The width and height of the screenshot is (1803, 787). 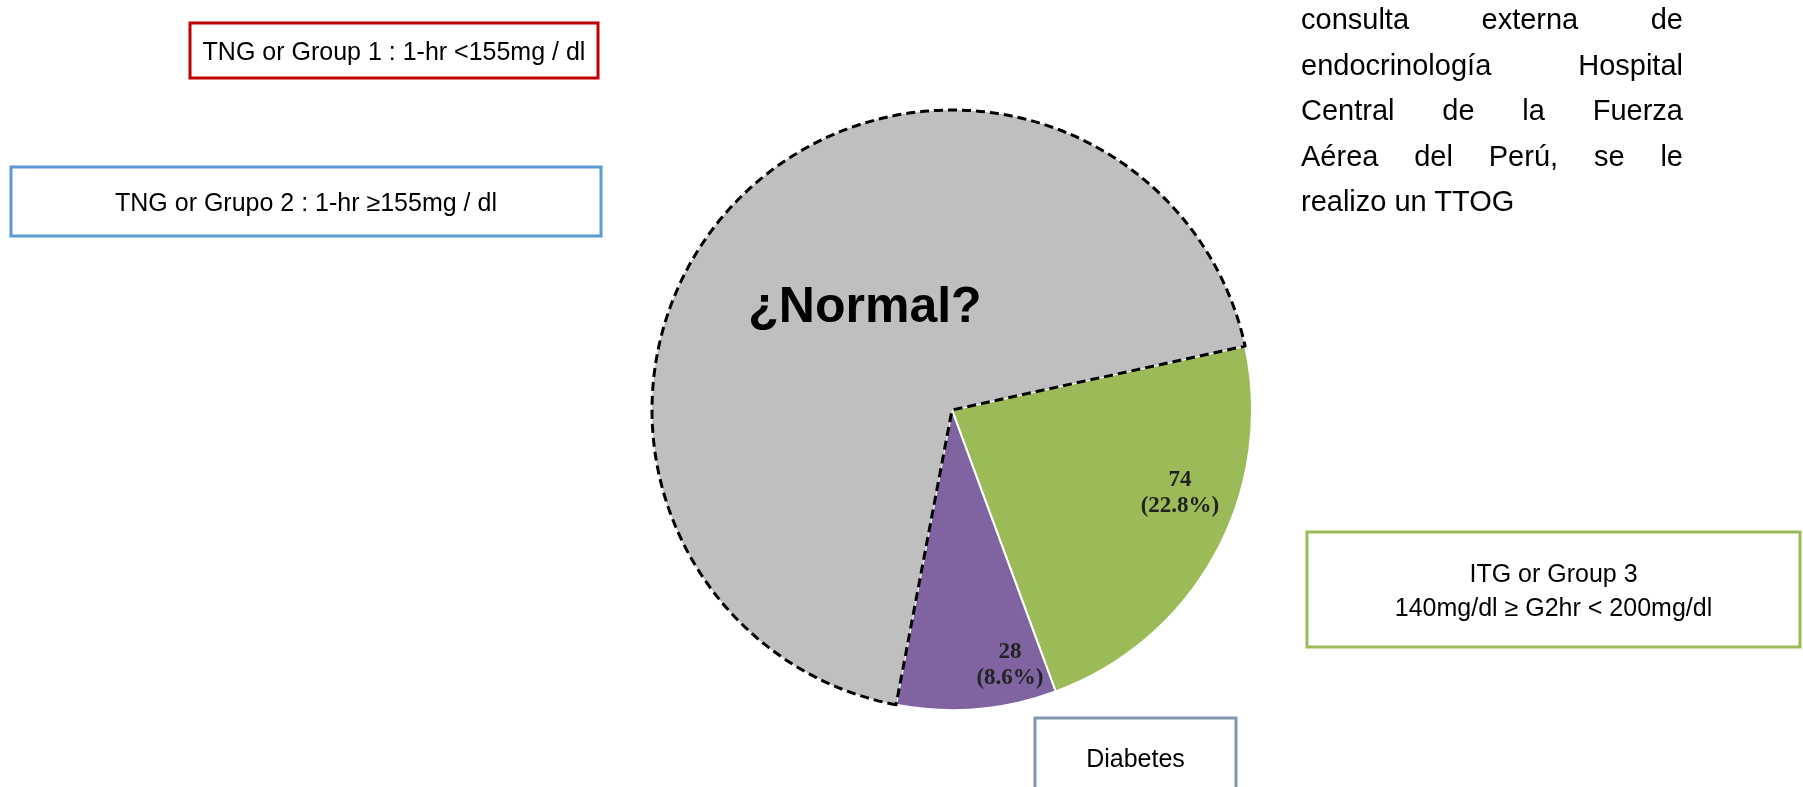 I want to click on data-label: 74 (22.8%), so click(x=1180, y=491).